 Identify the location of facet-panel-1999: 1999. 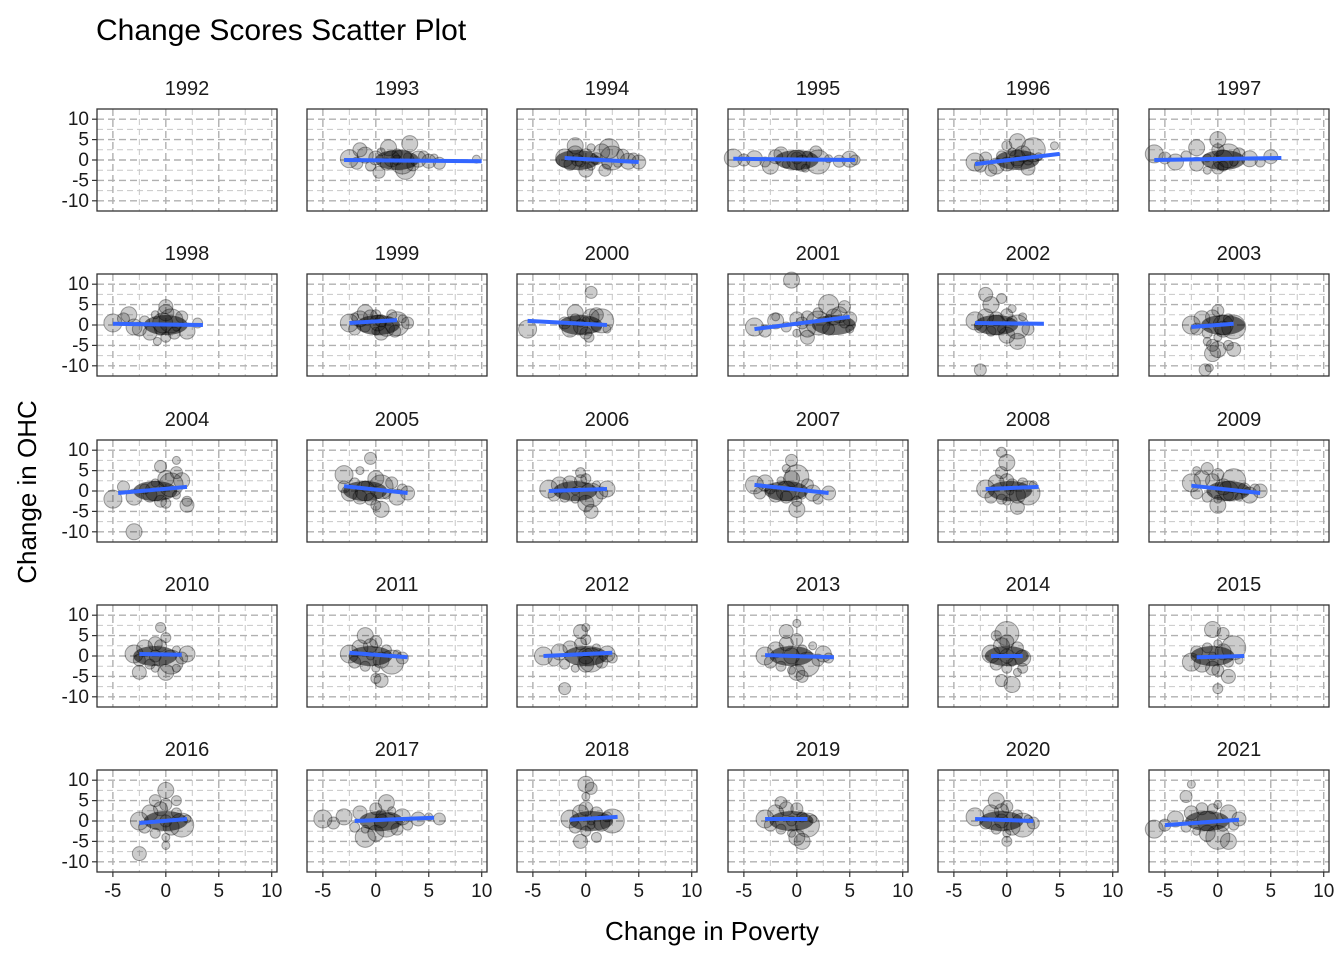
(397, 310).